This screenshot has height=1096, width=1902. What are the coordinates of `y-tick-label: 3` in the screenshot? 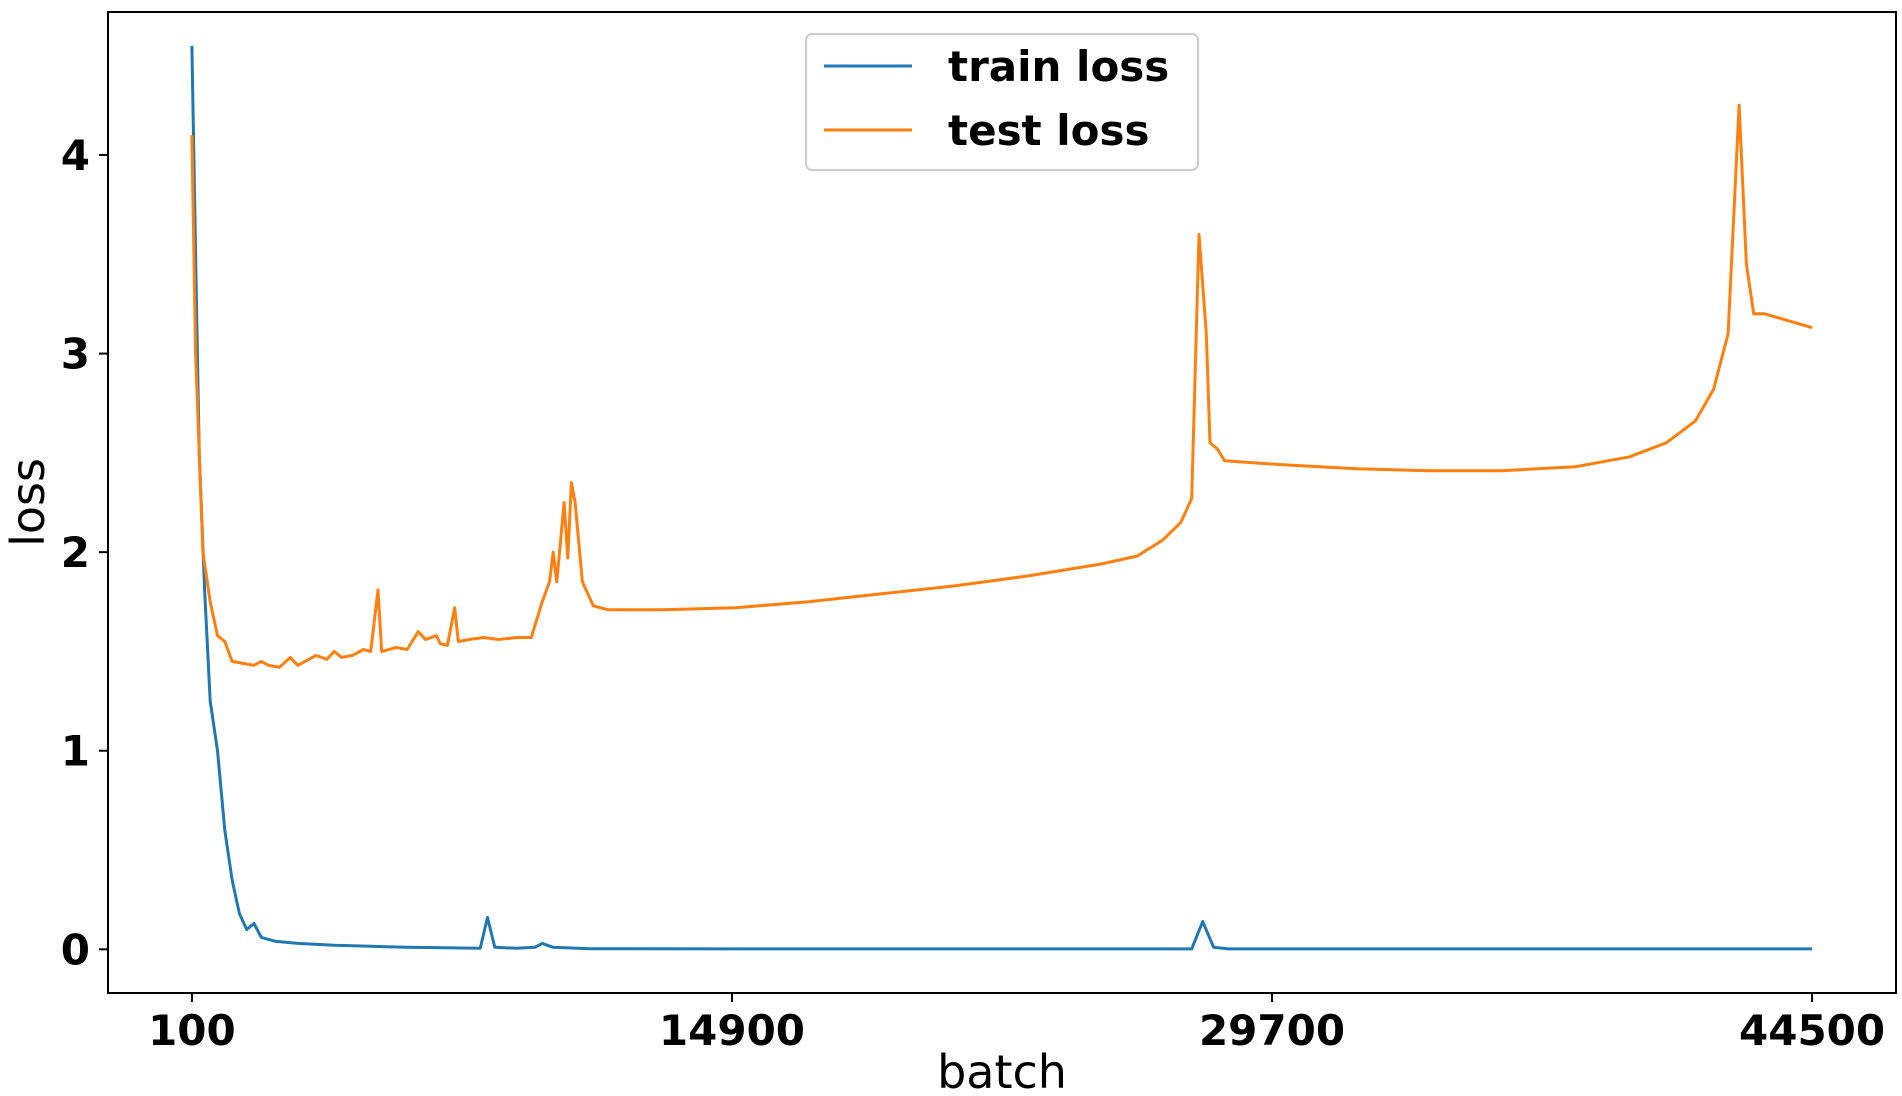 It's located at (75, 354).